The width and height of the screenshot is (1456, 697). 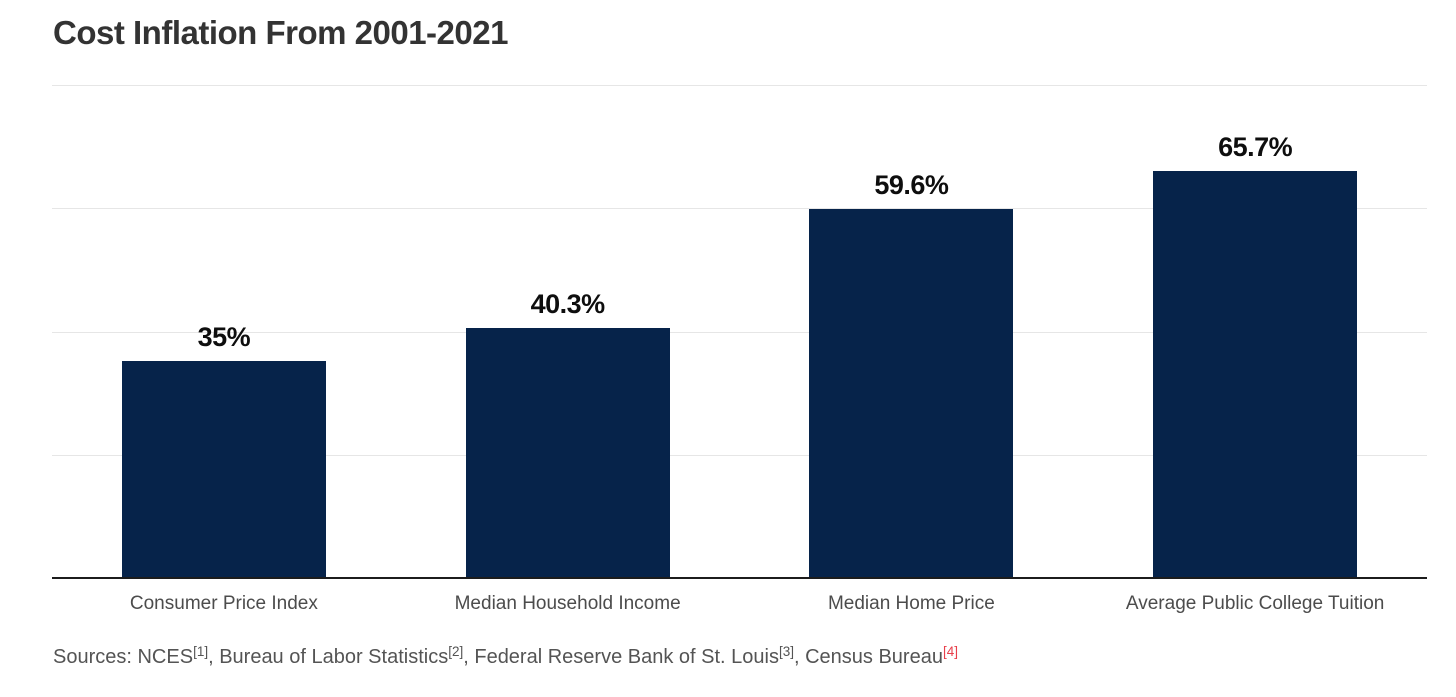 I want to click on x-axis-label-average-public-college-tuition: Average Public College Tuition, so click(x=1255, y=603).